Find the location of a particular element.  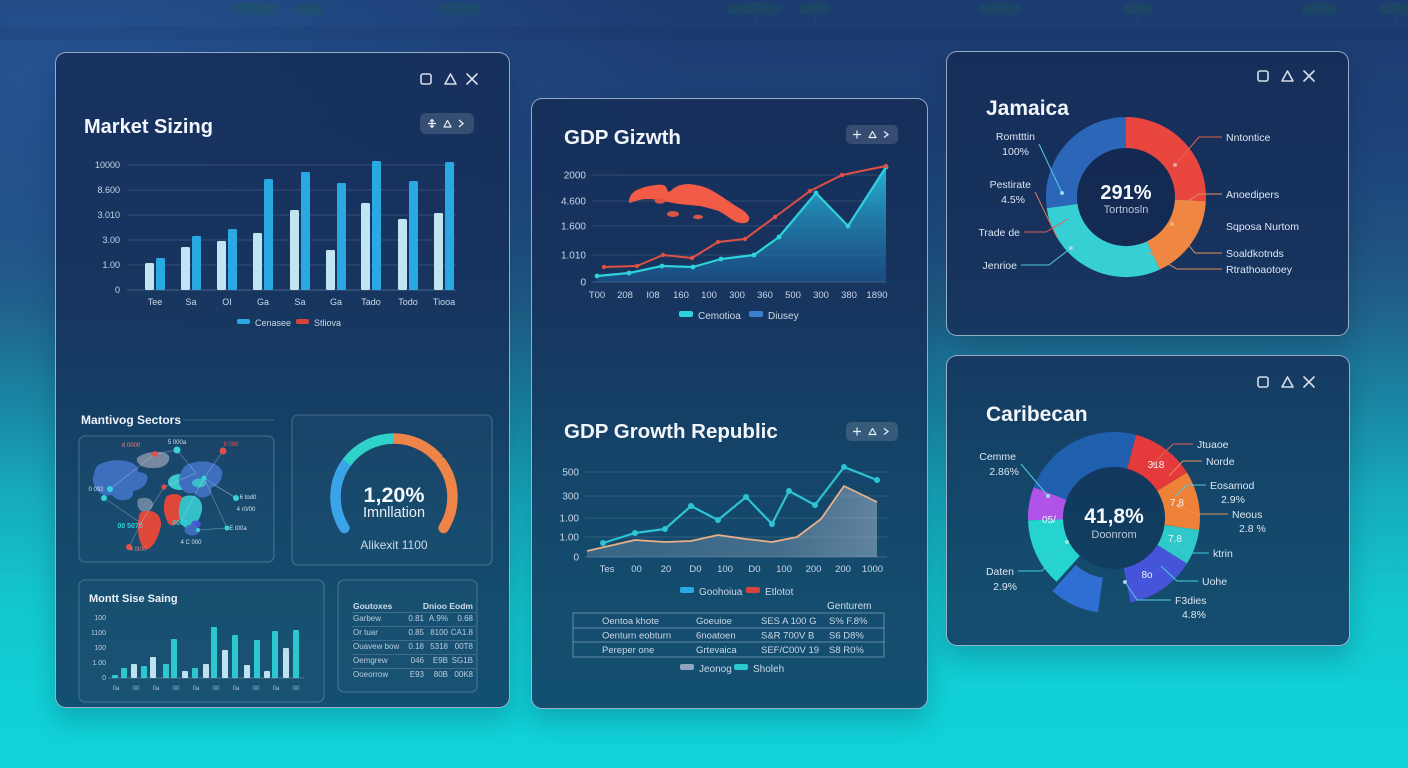

svg-text: 2.86% is located at coordinates (1004, 472).